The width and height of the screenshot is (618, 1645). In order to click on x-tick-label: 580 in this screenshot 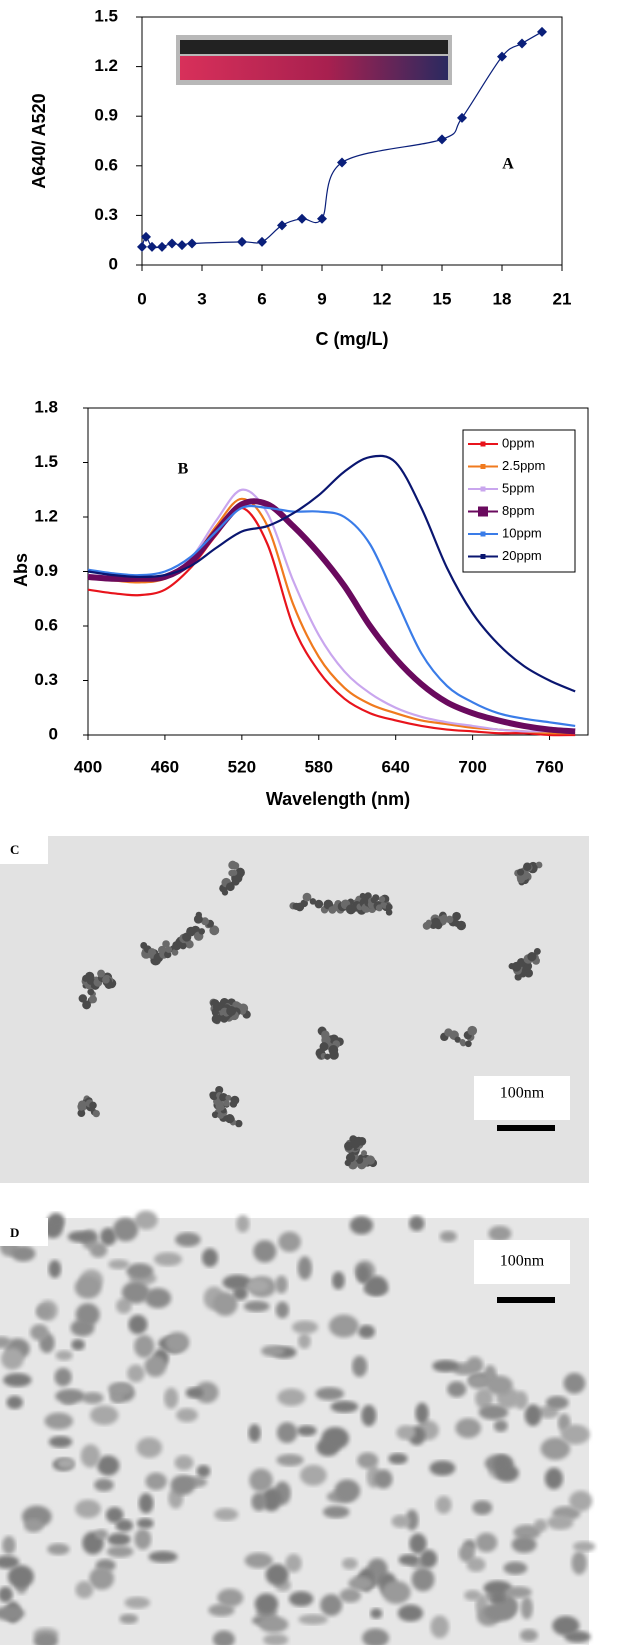, I will do `click(319, 766)`.